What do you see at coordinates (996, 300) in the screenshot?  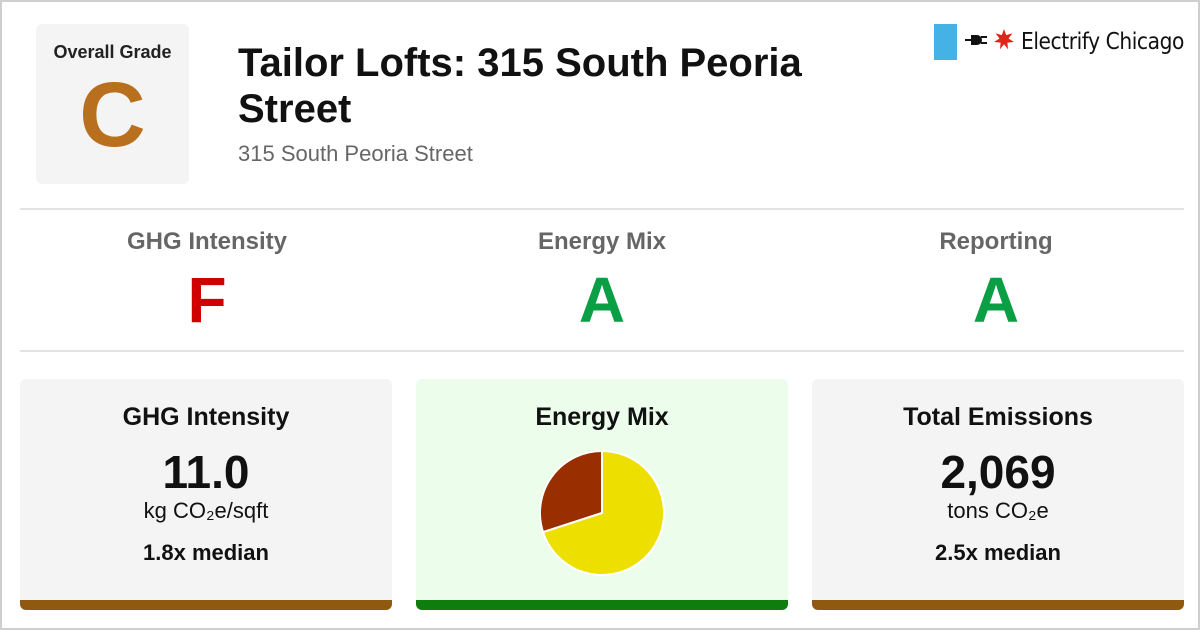 I see `subgrade-reporting-letter: A` at bounding box center [996, 300].